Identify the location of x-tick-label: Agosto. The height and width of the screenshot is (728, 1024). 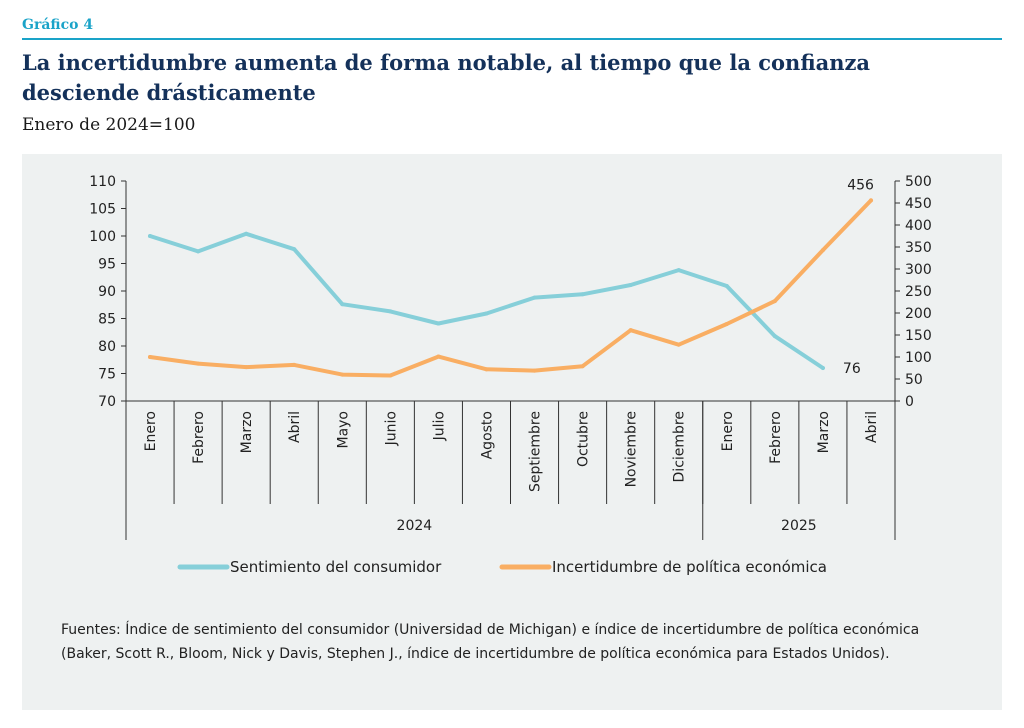
(487, 435).